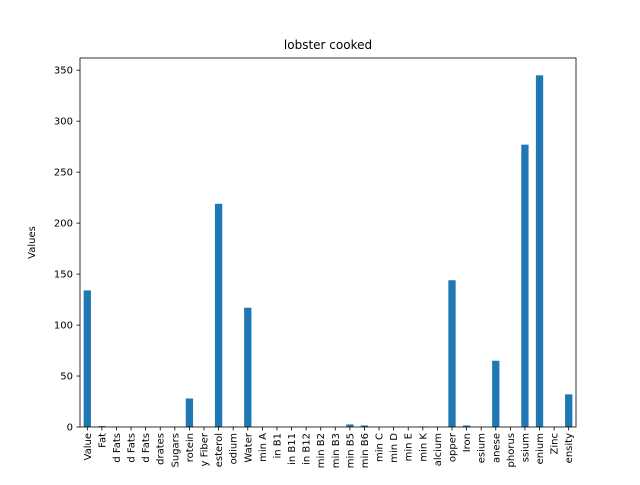 This screenshot has height=485, width=640. I want to click on x-tick-label: Iron, so click(467, 442).